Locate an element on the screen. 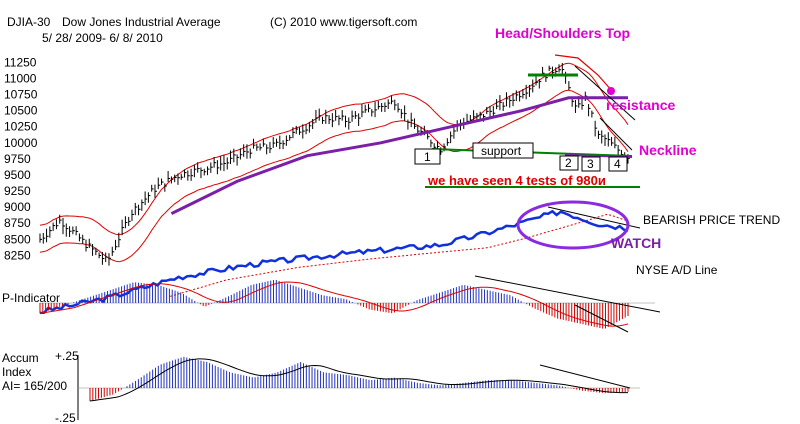 Image resolution: width=800 pixels, height=424 pixels. date-range: 5/ 28/ 2009- 6/ 8/ 2010 is located at coordinates (102, 38).